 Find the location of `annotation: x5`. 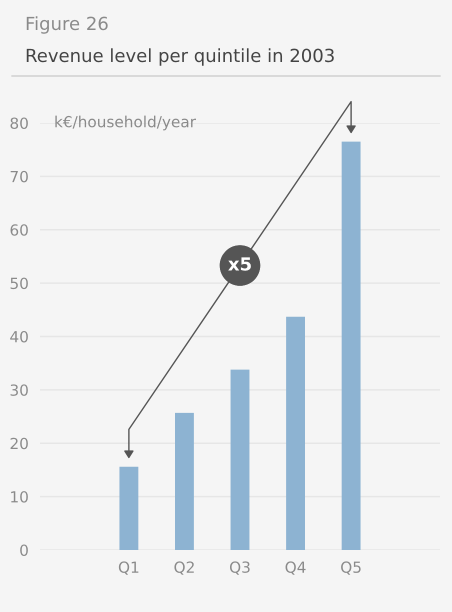

annotation: x5 is located at coordinates (239, 264).